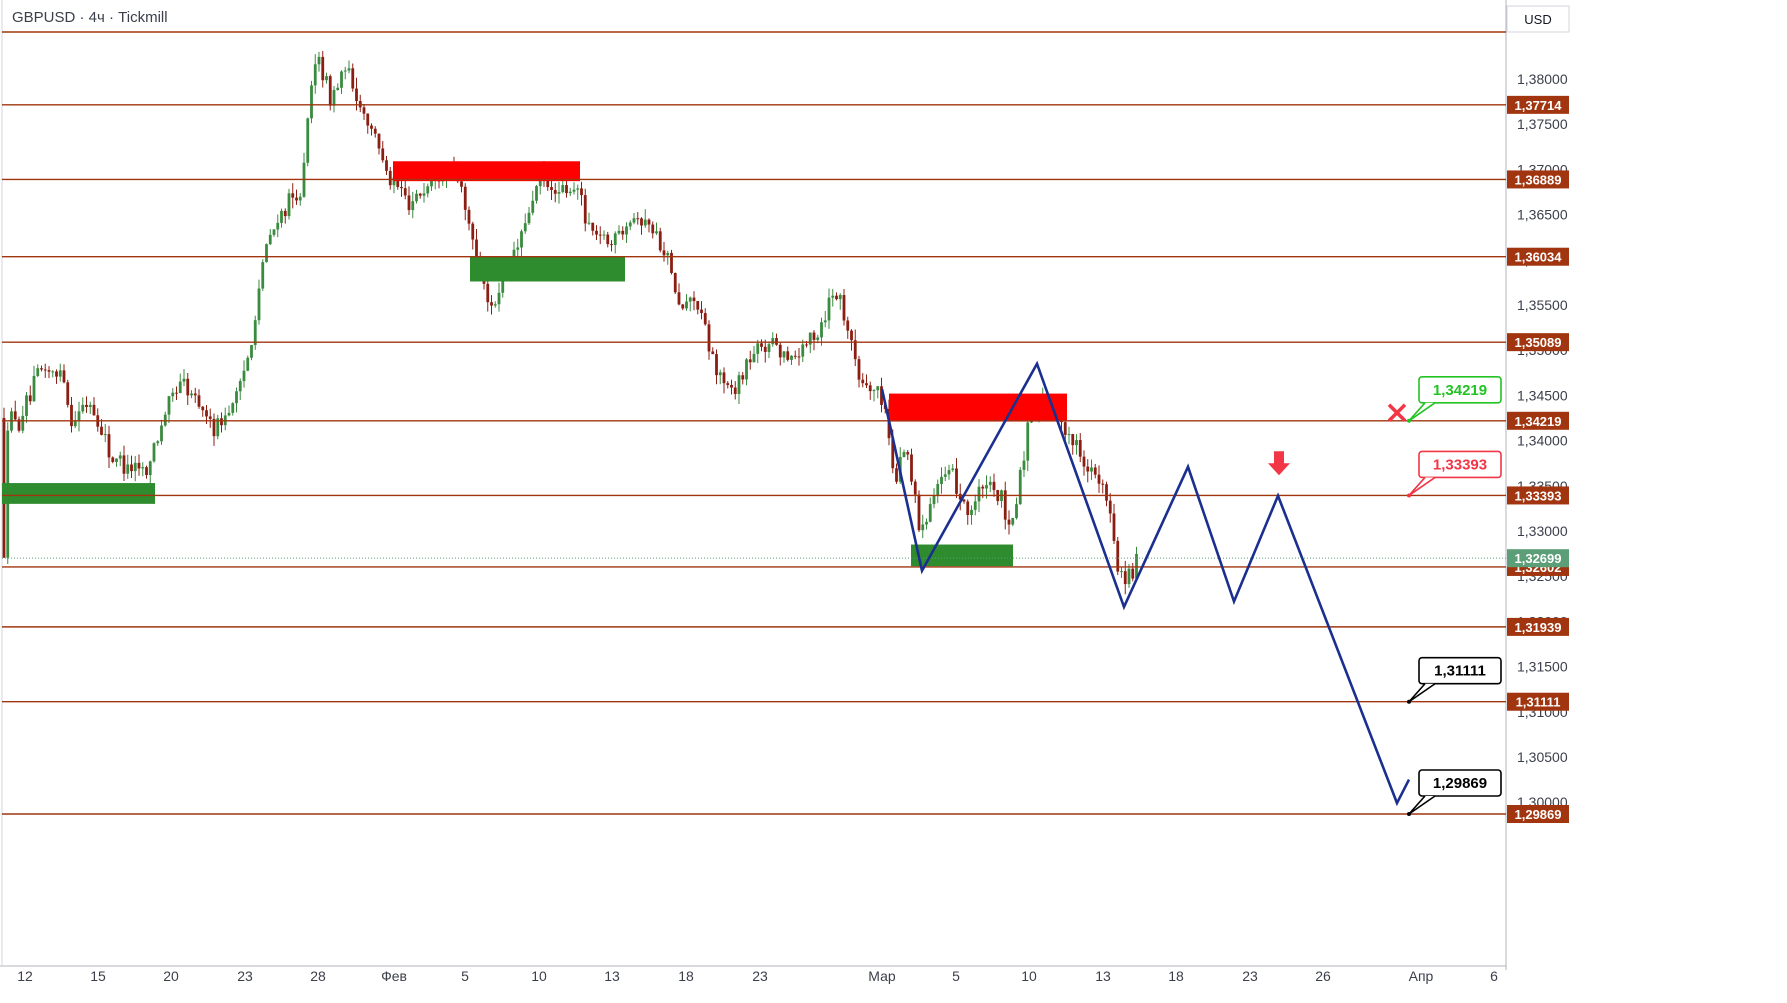  What do you see at coordinates (1542, 757) in the screenshot?
I see `y-tick-label: 1,30500` at bounding box center [1542, 757].